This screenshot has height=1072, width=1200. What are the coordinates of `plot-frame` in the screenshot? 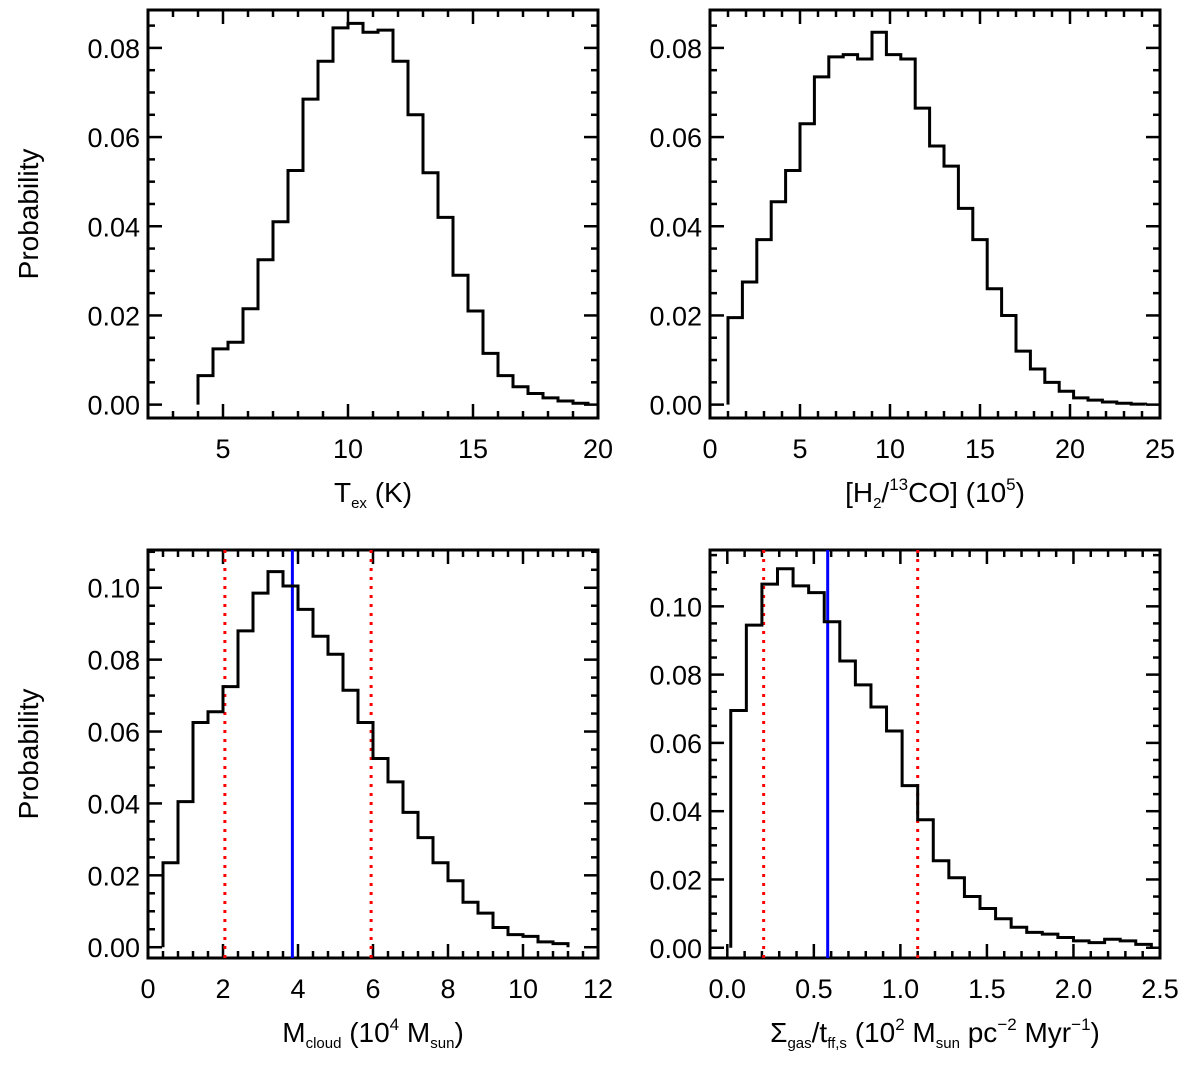 It's located at (935, 214).